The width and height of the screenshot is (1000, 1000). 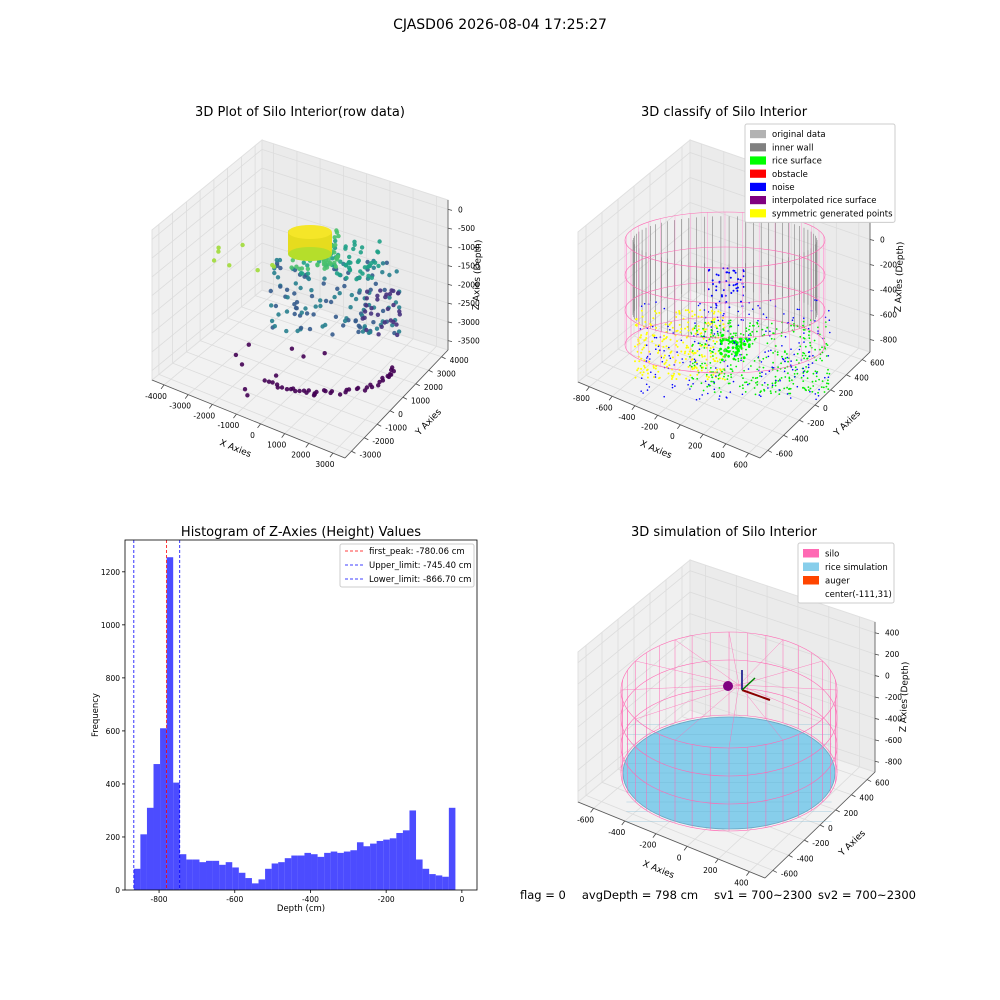 I want to click on y-tick-label: 400, so click(x=866, y=798).